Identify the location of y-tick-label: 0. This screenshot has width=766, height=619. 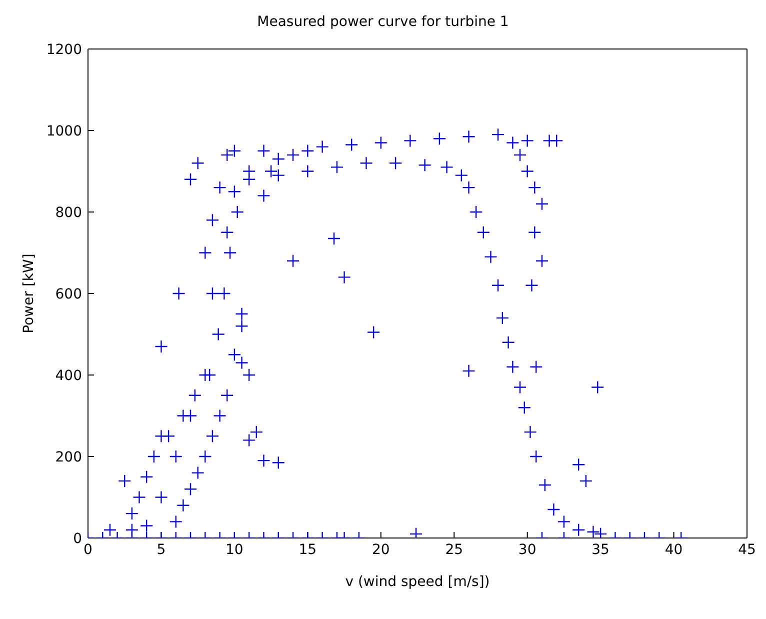
(77, 538).